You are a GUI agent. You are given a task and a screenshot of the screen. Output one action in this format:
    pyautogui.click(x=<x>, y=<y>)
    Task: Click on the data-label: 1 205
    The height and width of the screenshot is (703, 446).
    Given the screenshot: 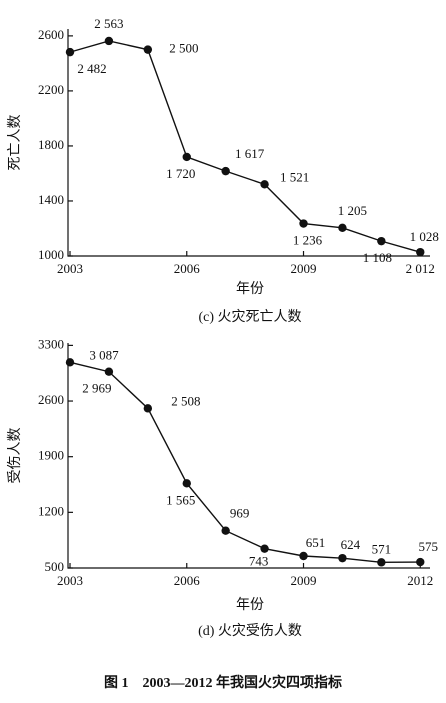 What is the action you would take?
    pyautogui.click(x=352, y=210)
    